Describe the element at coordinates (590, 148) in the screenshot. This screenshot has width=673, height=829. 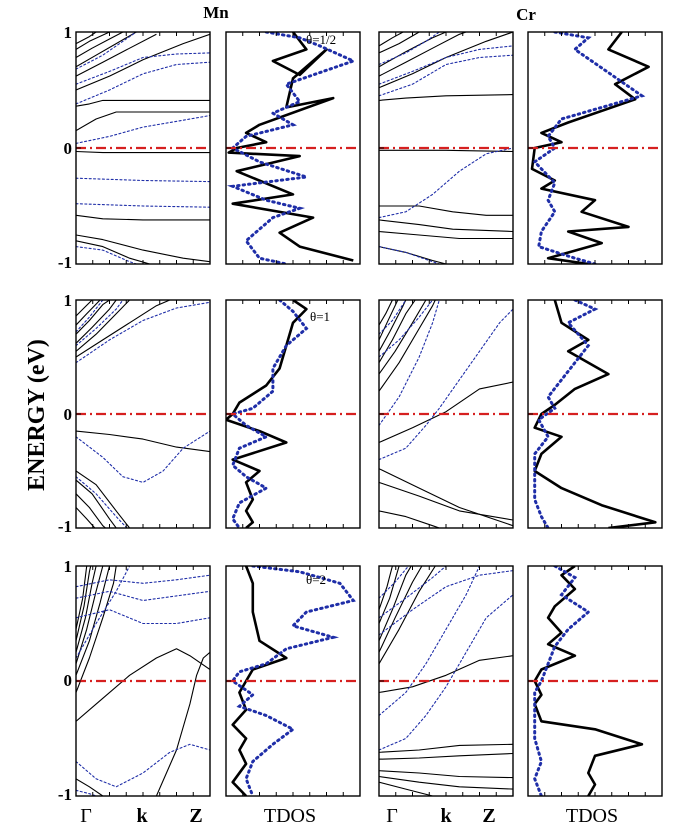
I see `dos-solid-curve` at that location.